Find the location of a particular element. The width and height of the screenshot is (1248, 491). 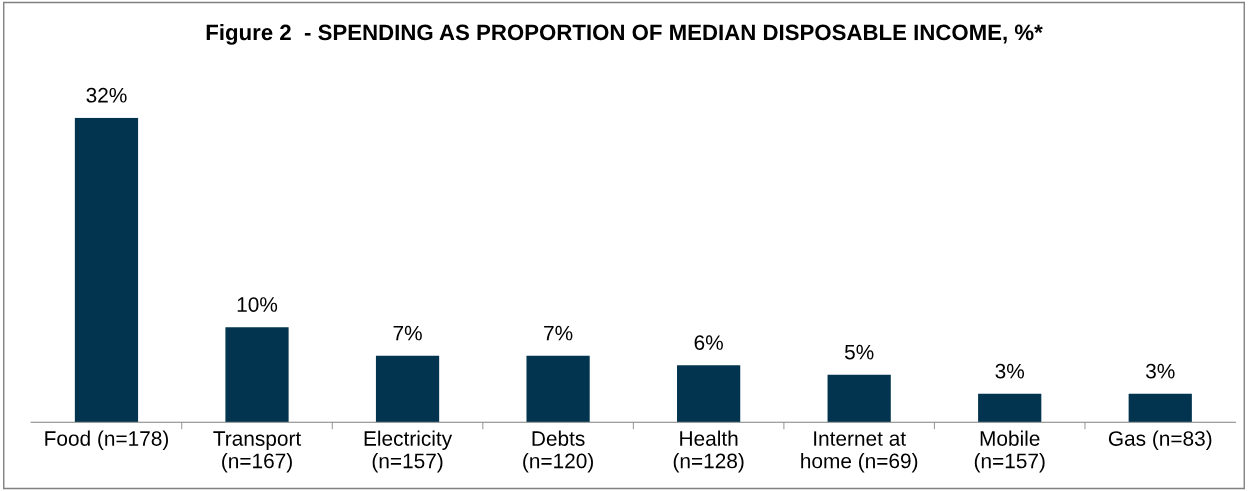

data-label: 5% is located at coordinates (859, 352).